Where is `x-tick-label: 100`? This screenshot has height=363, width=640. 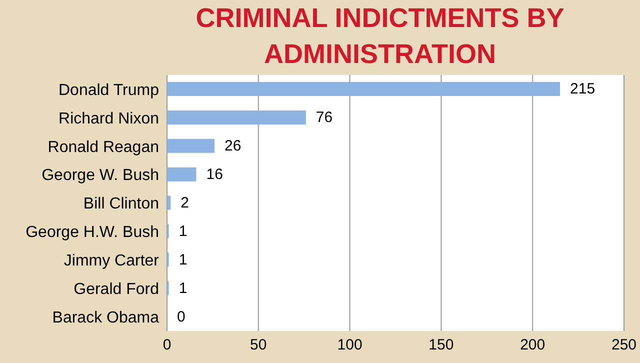 x-tick-label: 100 is located at coordinates (349, 345).